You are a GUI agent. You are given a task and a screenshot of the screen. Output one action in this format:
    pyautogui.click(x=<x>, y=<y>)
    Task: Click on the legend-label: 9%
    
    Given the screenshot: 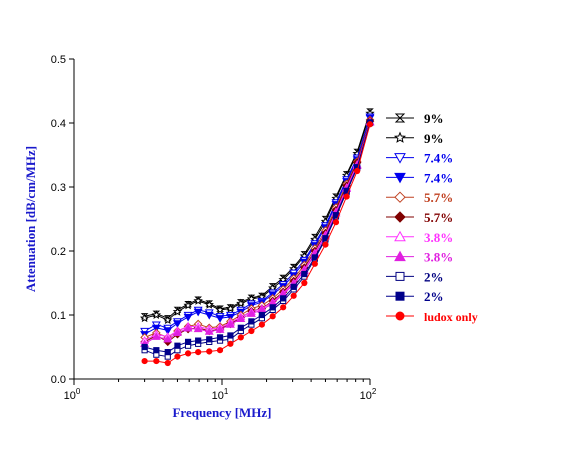 What is the action you would take?
    pyautogui.click(x=434, y=138)
    